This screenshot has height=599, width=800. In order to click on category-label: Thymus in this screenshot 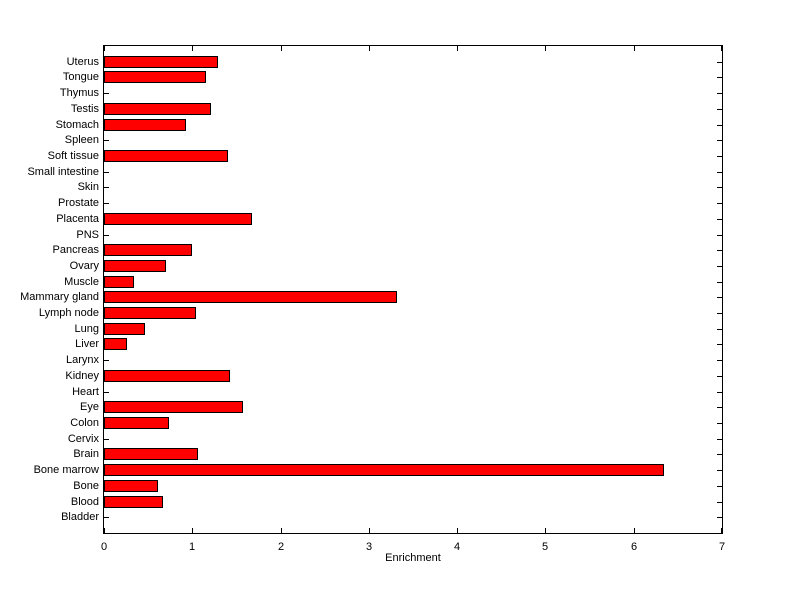, I will do `click(79, 93)`.